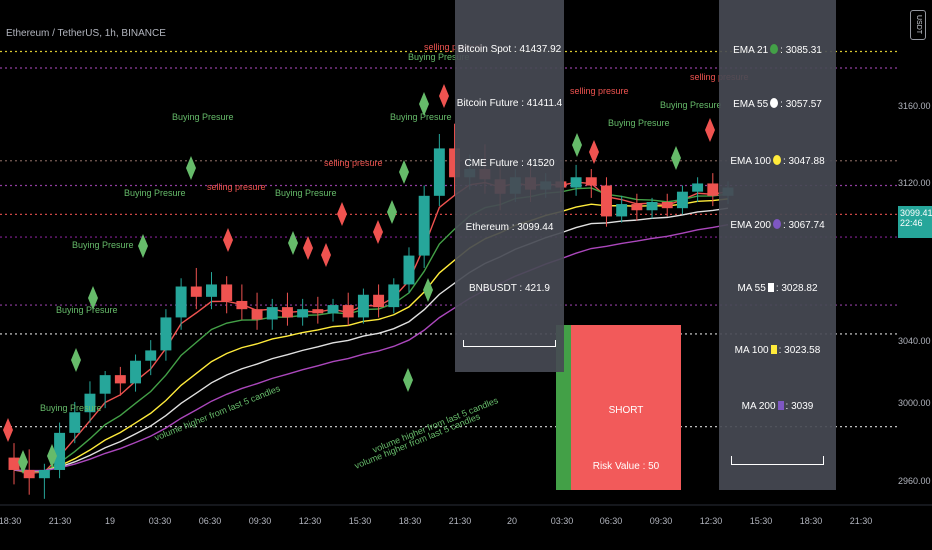 This screenshot has width=932, height=550. Describe the element at coordinates (750, 225) in the screenshot. I see `ma-name: EMA 200` at that location.